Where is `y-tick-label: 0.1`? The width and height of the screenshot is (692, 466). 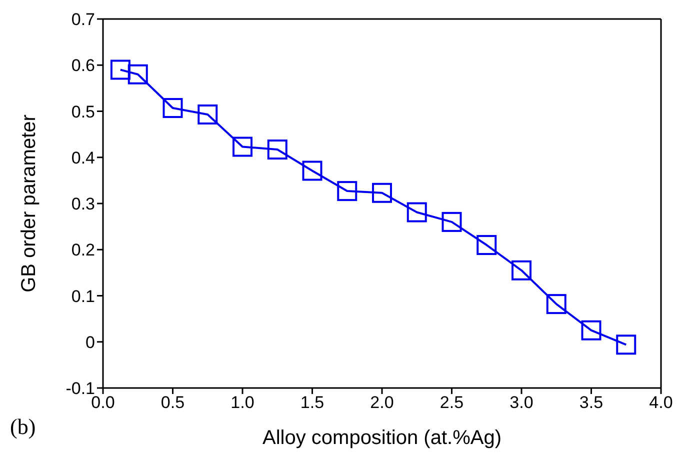
y-tick-label: 0.1 is located at coordinates (83, 296).